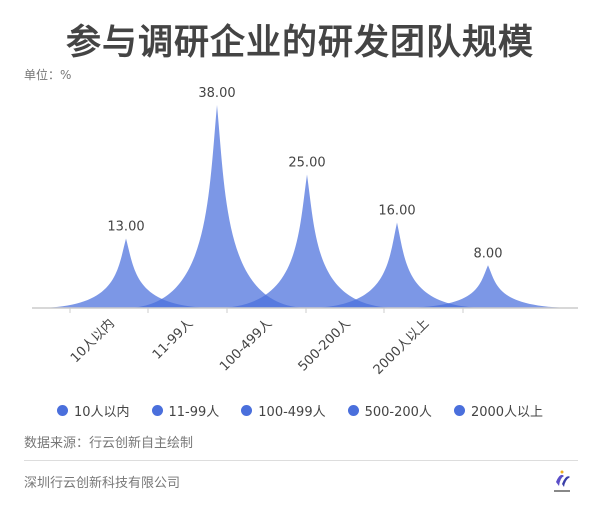 The width and height of the screenshot is (600, 510). What do you see at coordinates (109, 443) in the screenshot?
I see `data-source: 数据来源：行云创新自主绘制` at bounding box center [109, 443].